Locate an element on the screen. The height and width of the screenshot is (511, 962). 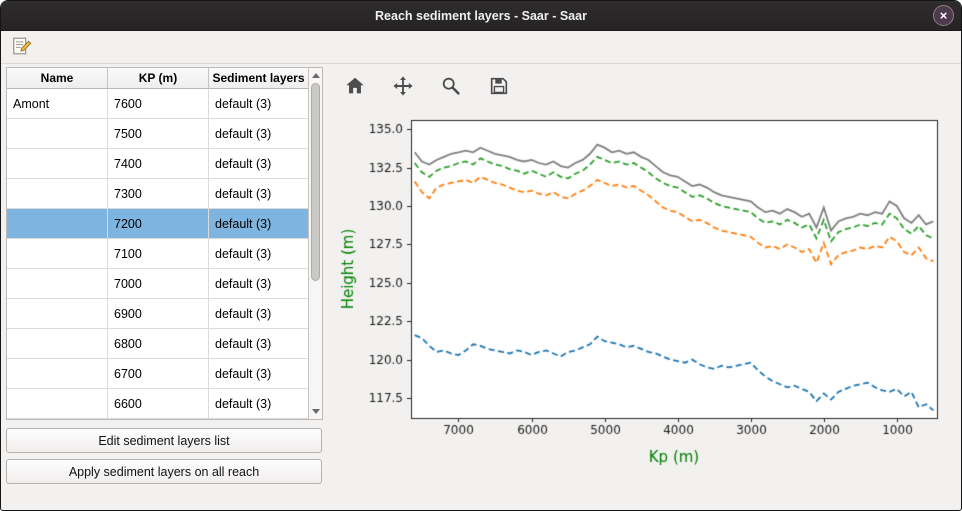
cell-kp: 7300 is located at coordinates (158, 194).